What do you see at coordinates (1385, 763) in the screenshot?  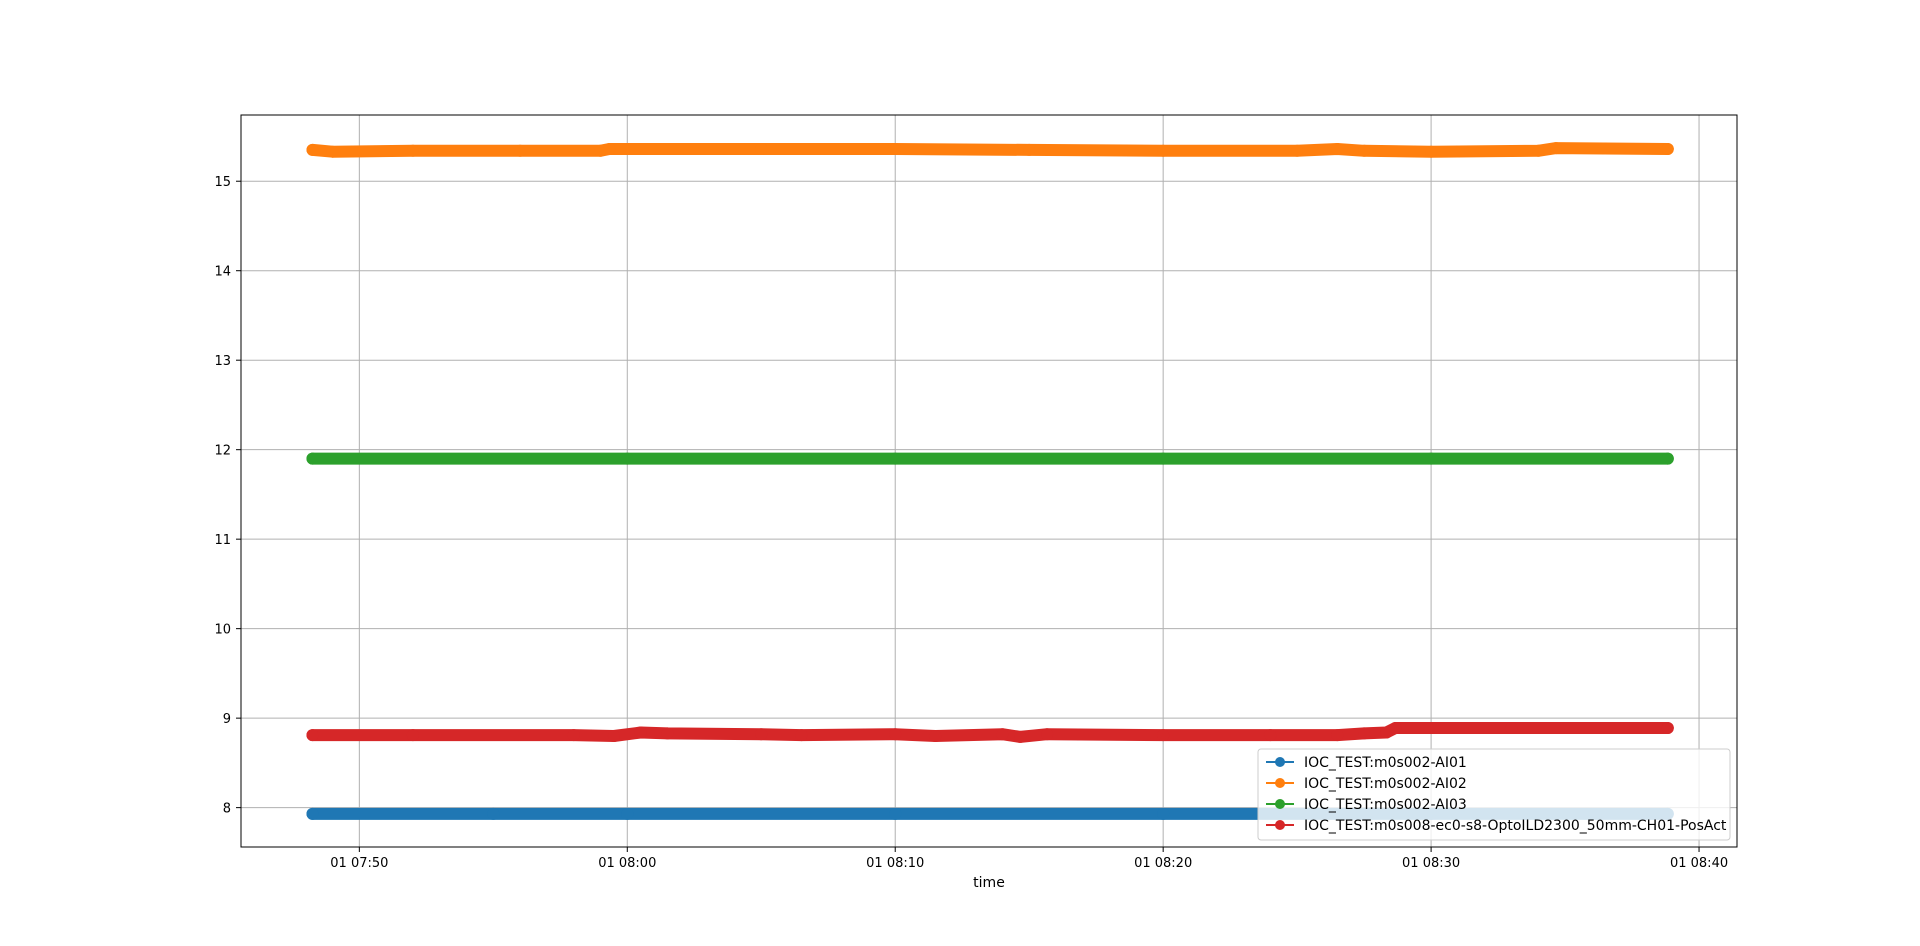 I see `legend-label: IOC_TEST:m0s002-AI01` at bounding box center [1385, 763].